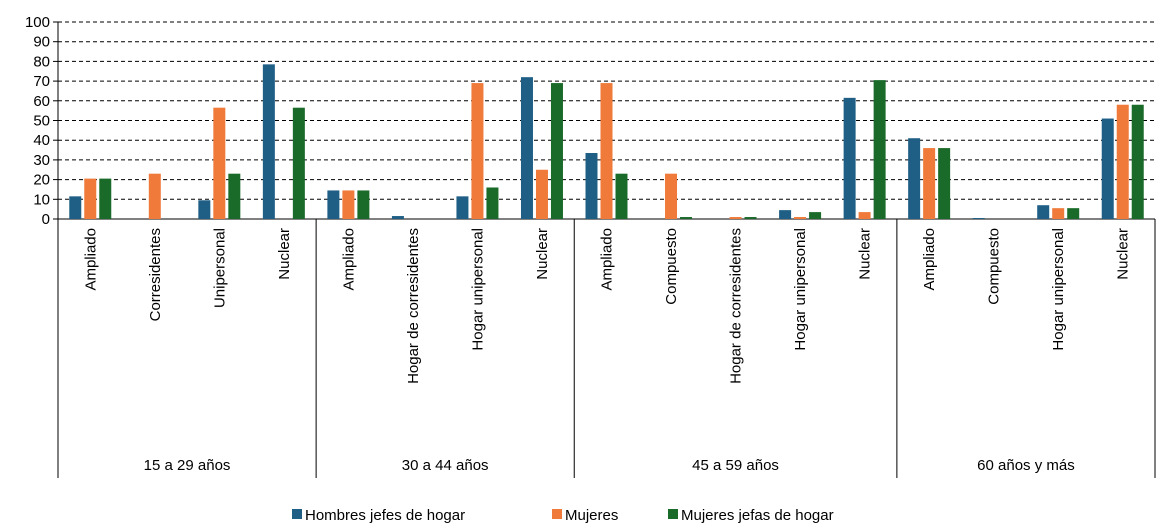 The height and width of the screenshot is (531, 1157). I want to click on y-tick-label: 80, so click(41, 61).